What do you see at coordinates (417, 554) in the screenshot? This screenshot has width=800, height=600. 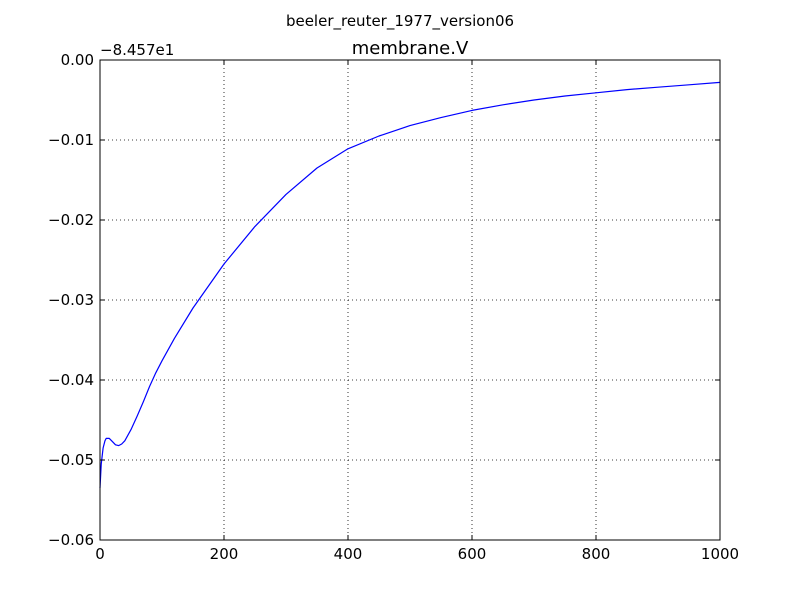 I see `x-tick-labels: 0 200 400 600 800 1000` at bounding box center [417, 554].